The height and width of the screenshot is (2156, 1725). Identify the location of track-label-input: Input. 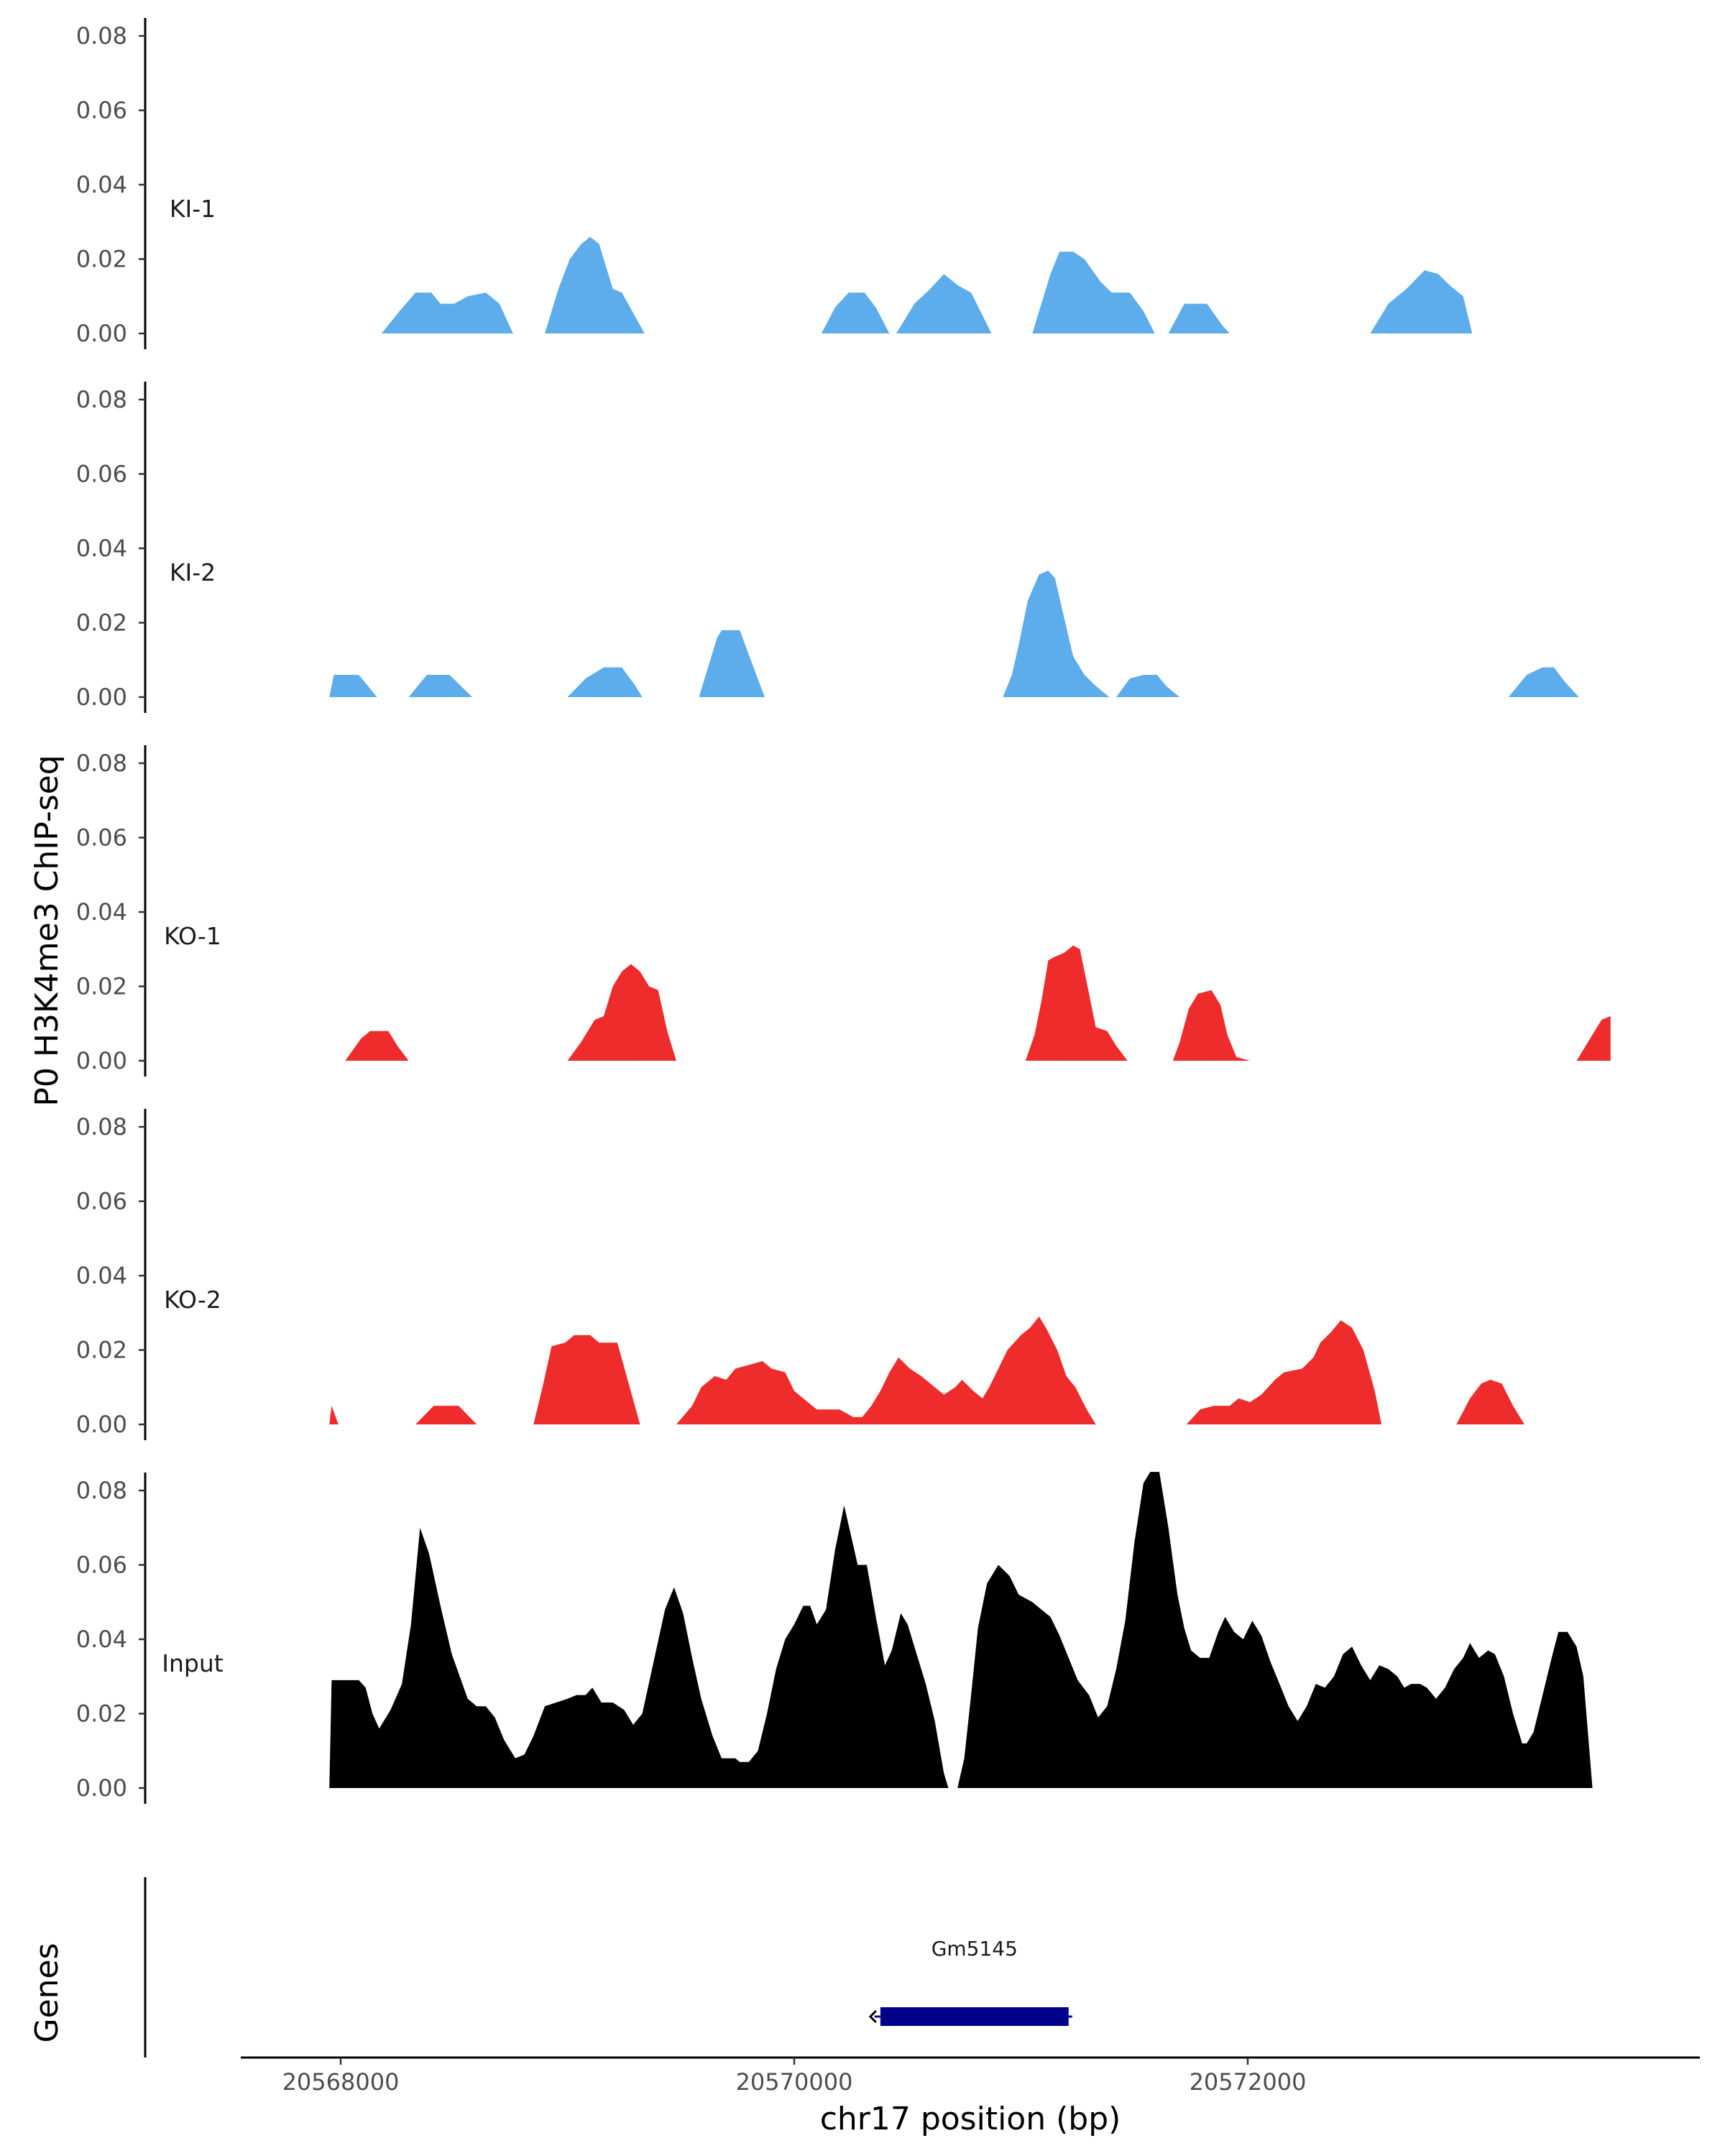
(193, 1663).